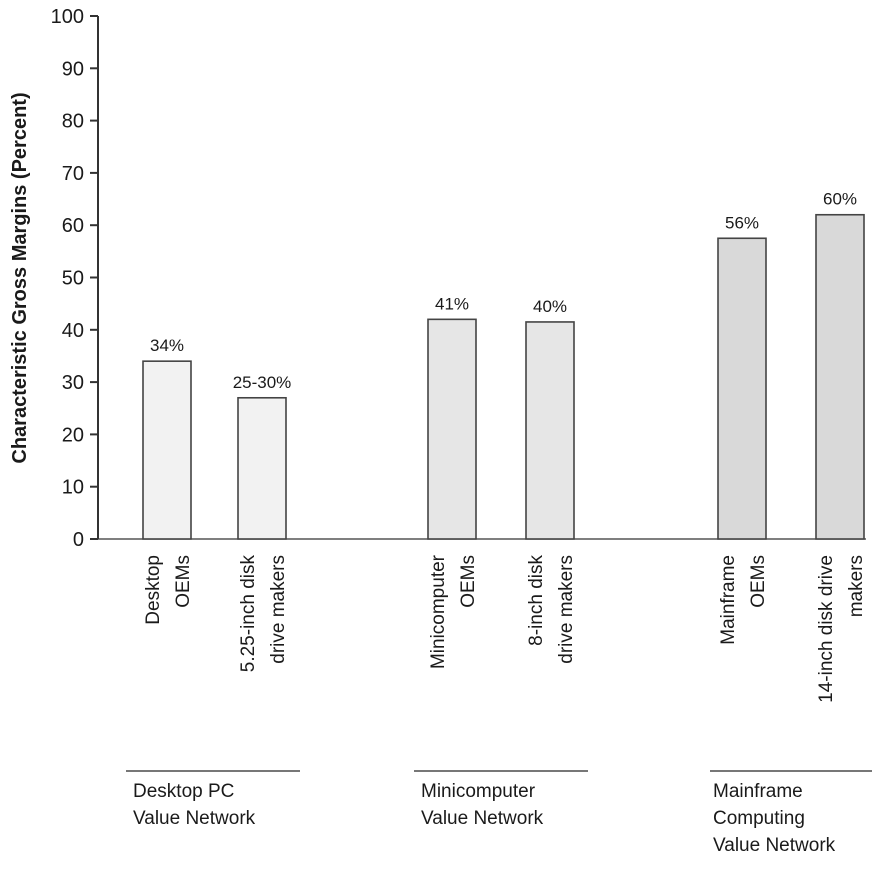 The image size is (873, 875). Describe the element at coordinates (67, 17) in the screenshot. I see `y-tick-label: 100` at that location.